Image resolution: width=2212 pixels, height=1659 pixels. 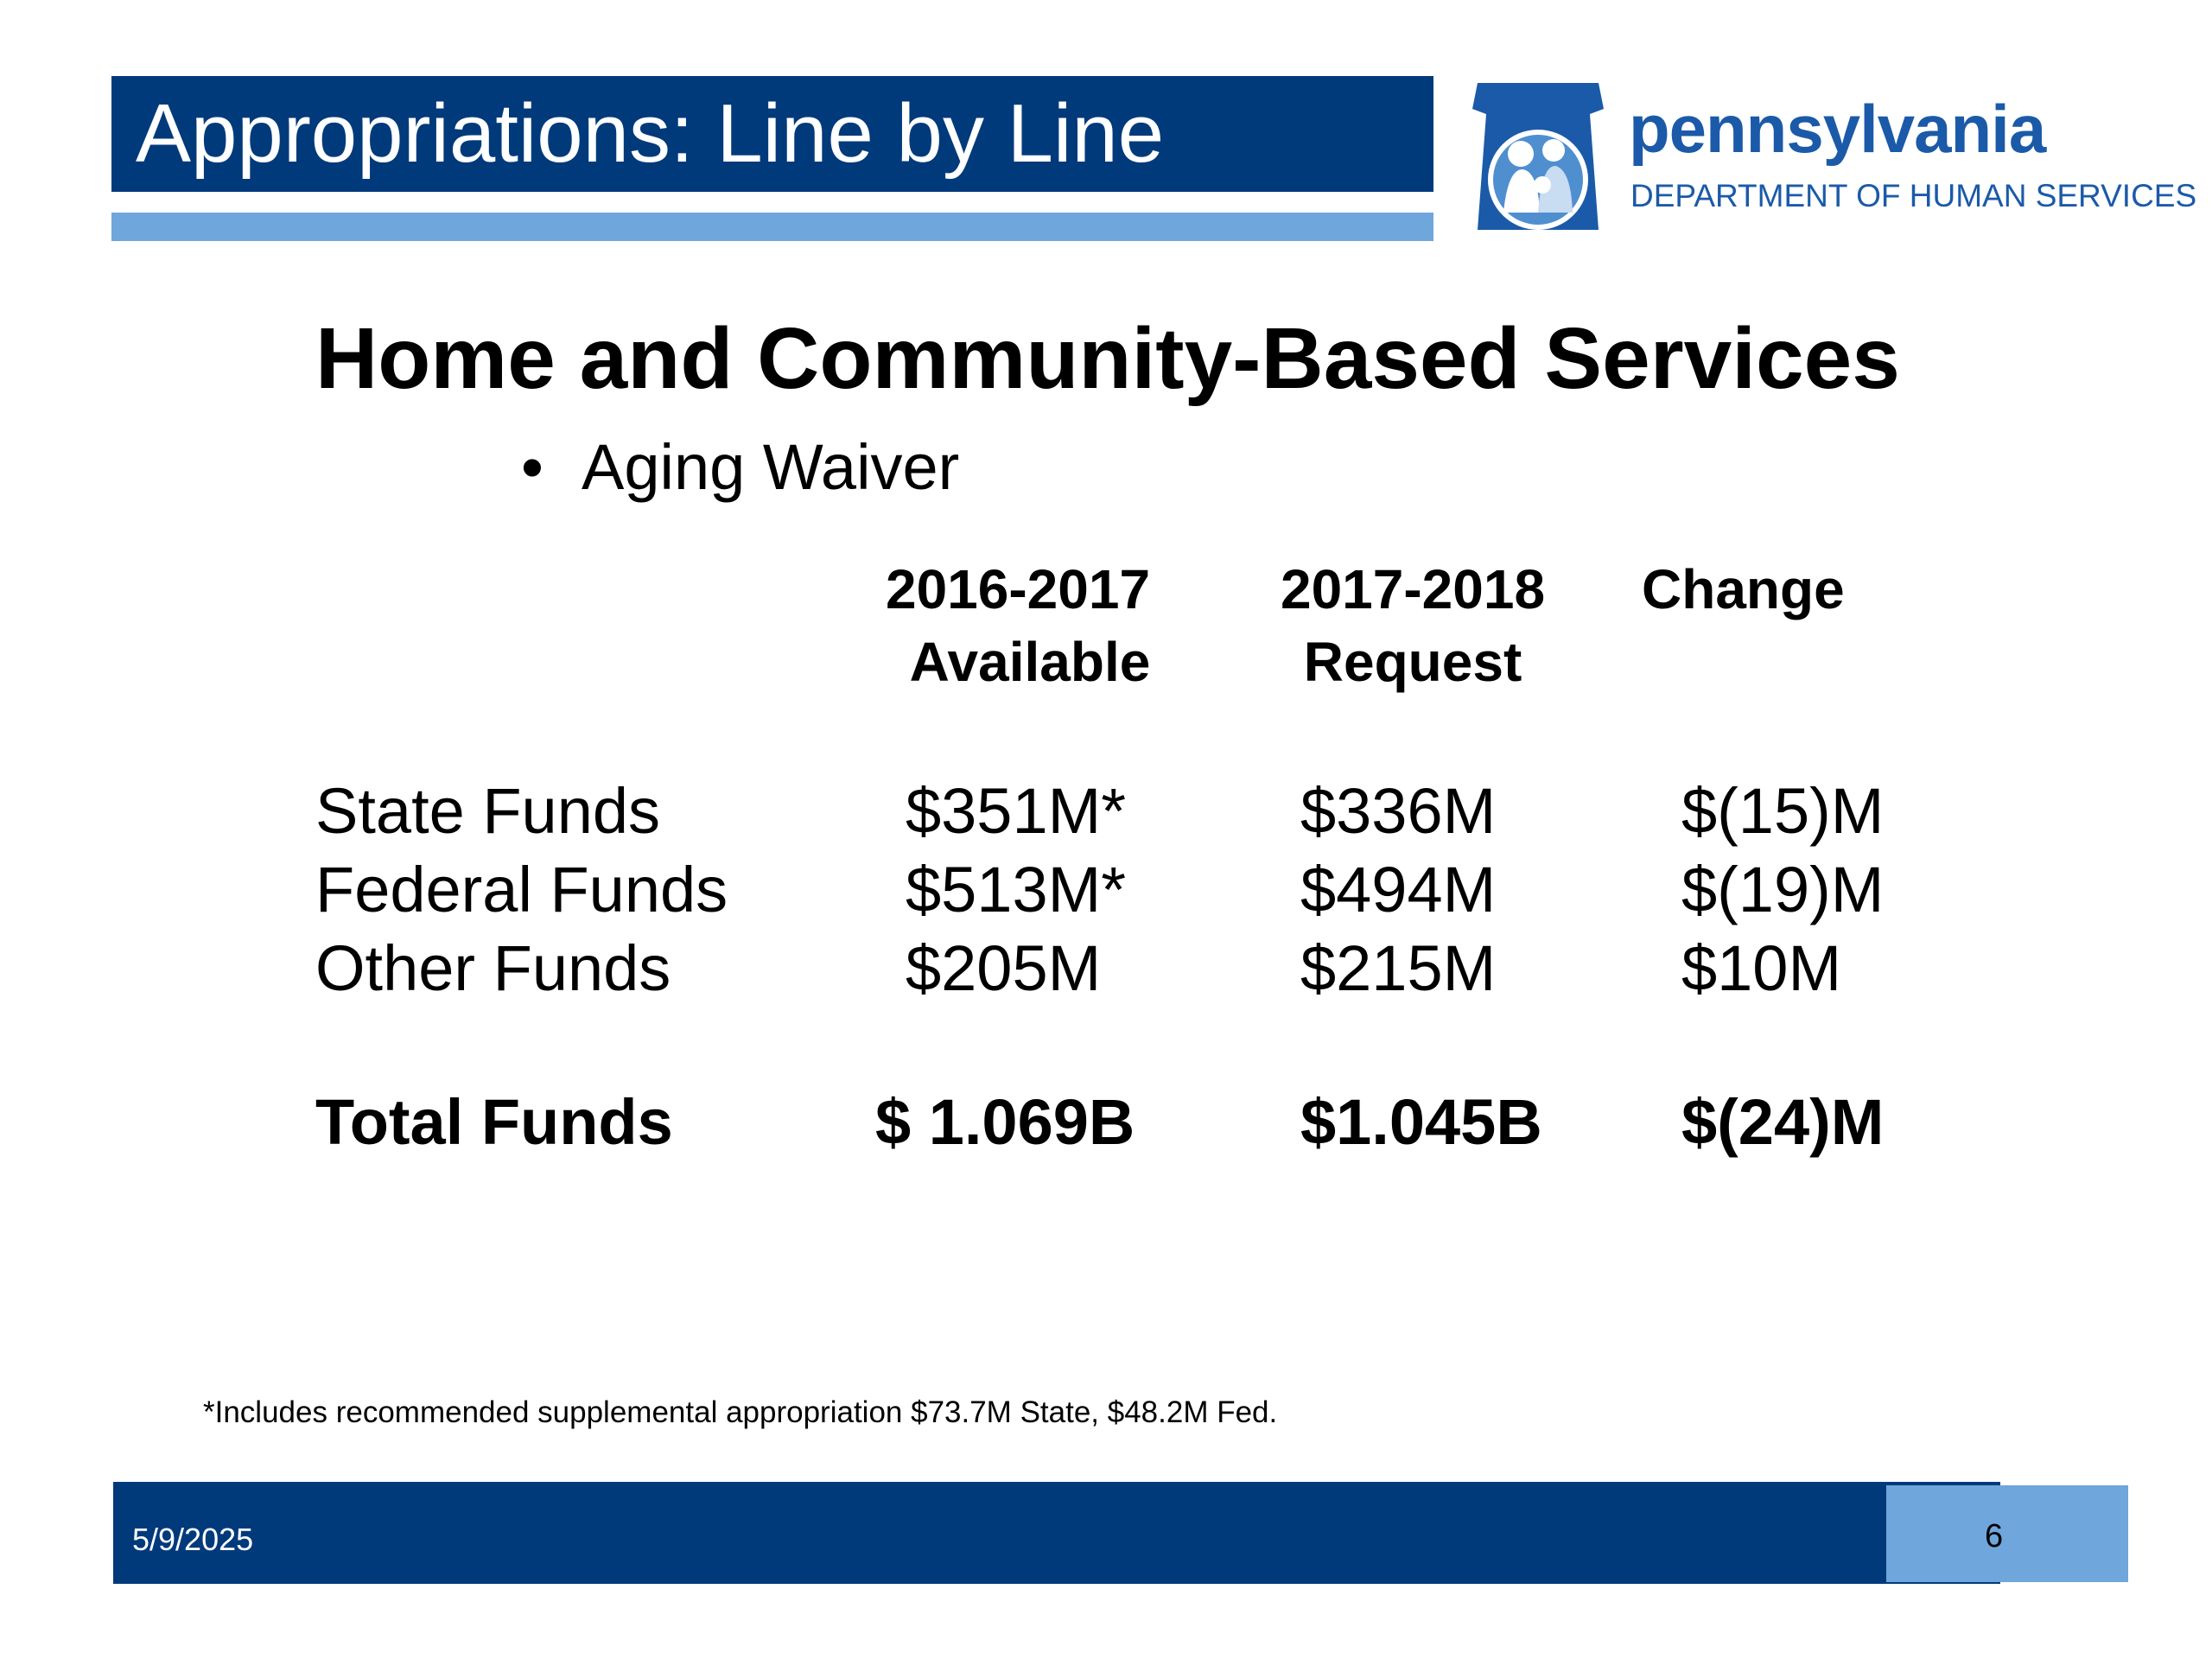 What do you see at coordinates (1018, 589) in the screenshot?
I see `column-header-line1: 2016-2017` at bounding box center [1018, 589].